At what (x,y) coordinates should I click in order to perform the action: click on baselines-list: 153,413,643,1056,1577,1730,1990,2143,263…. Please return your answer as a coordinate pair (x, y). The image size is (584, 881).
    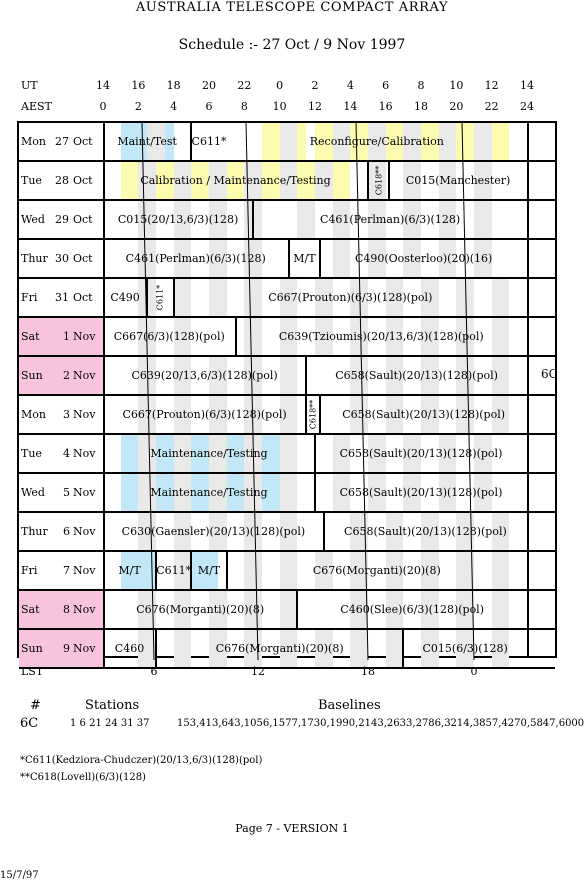
    Looking at the image, I should click on (380, 723).